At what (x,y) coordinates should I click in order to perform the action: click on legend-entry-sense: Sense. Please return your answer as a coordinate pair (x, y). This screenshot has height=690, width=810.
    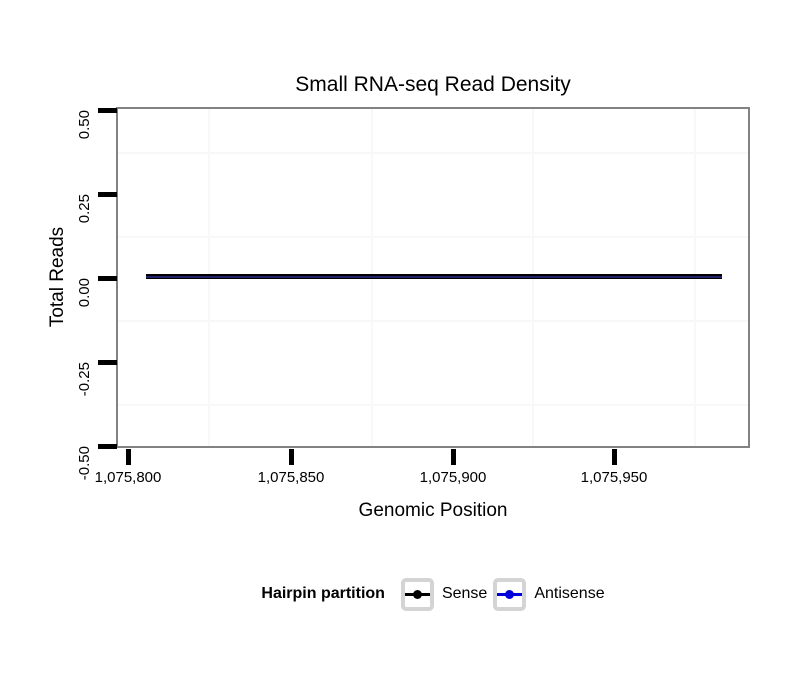
    Looking at the image, I should click on (444, 594).